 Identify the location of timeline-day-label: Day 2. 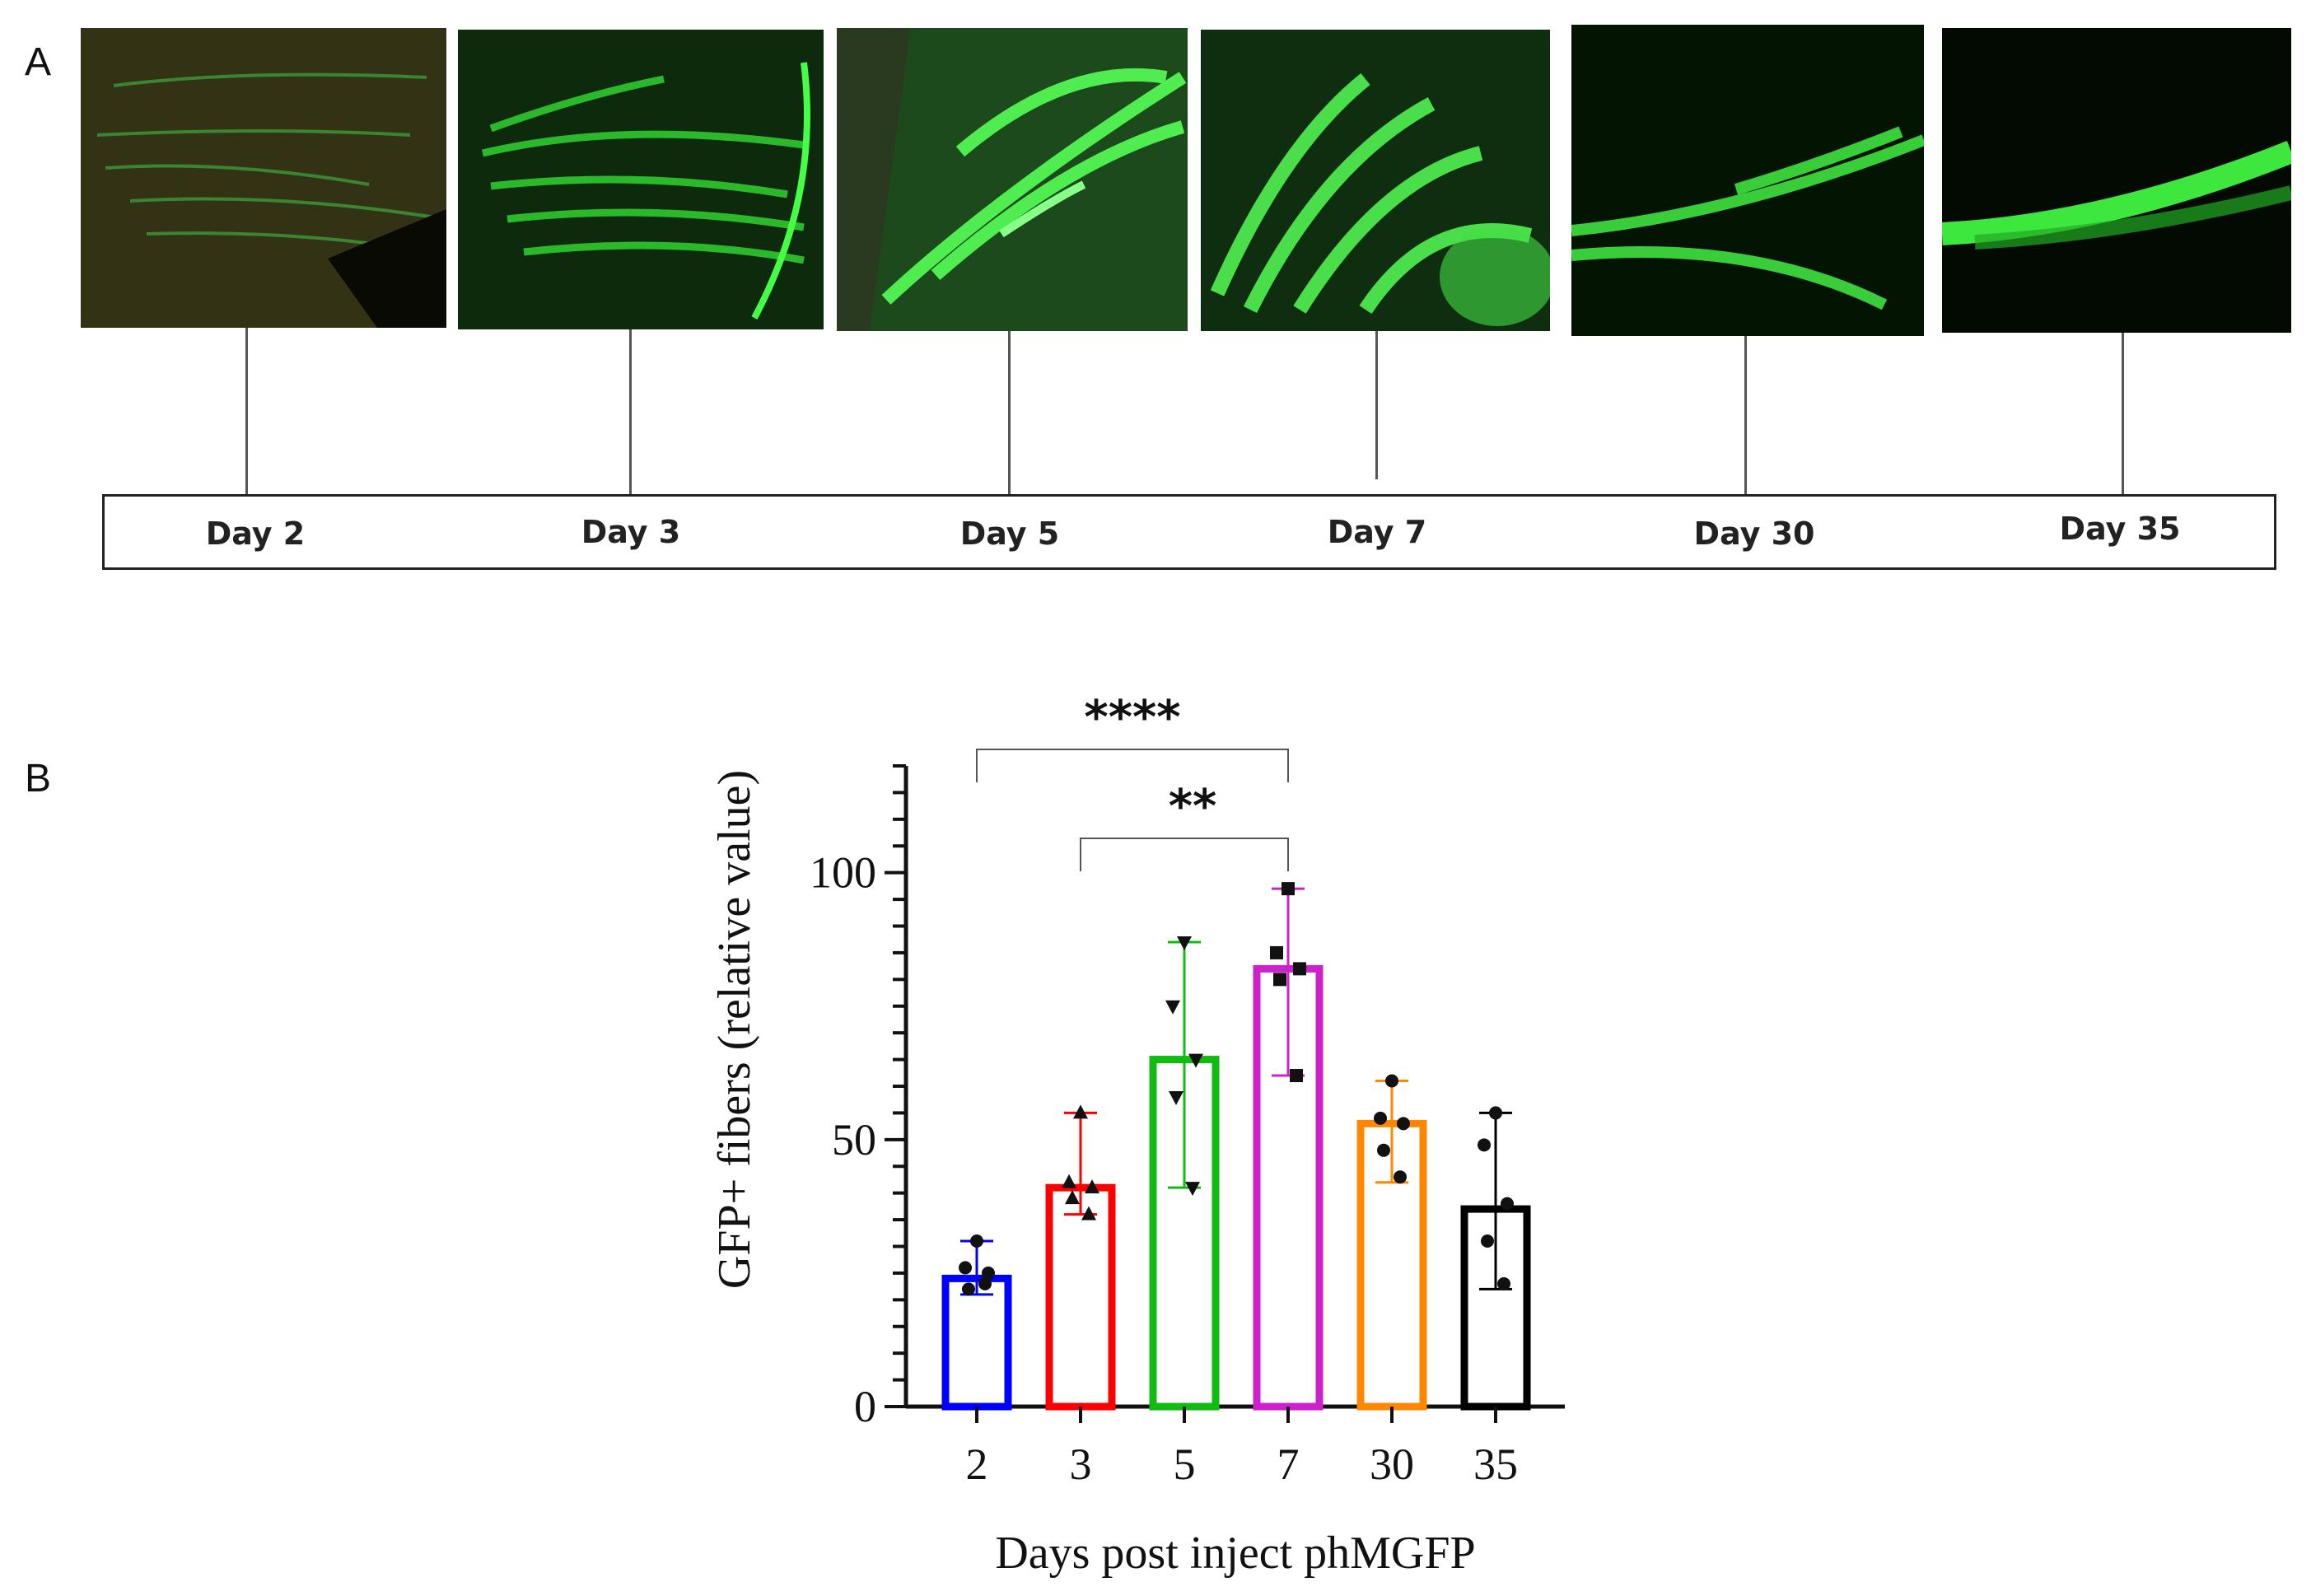
(255, 534).